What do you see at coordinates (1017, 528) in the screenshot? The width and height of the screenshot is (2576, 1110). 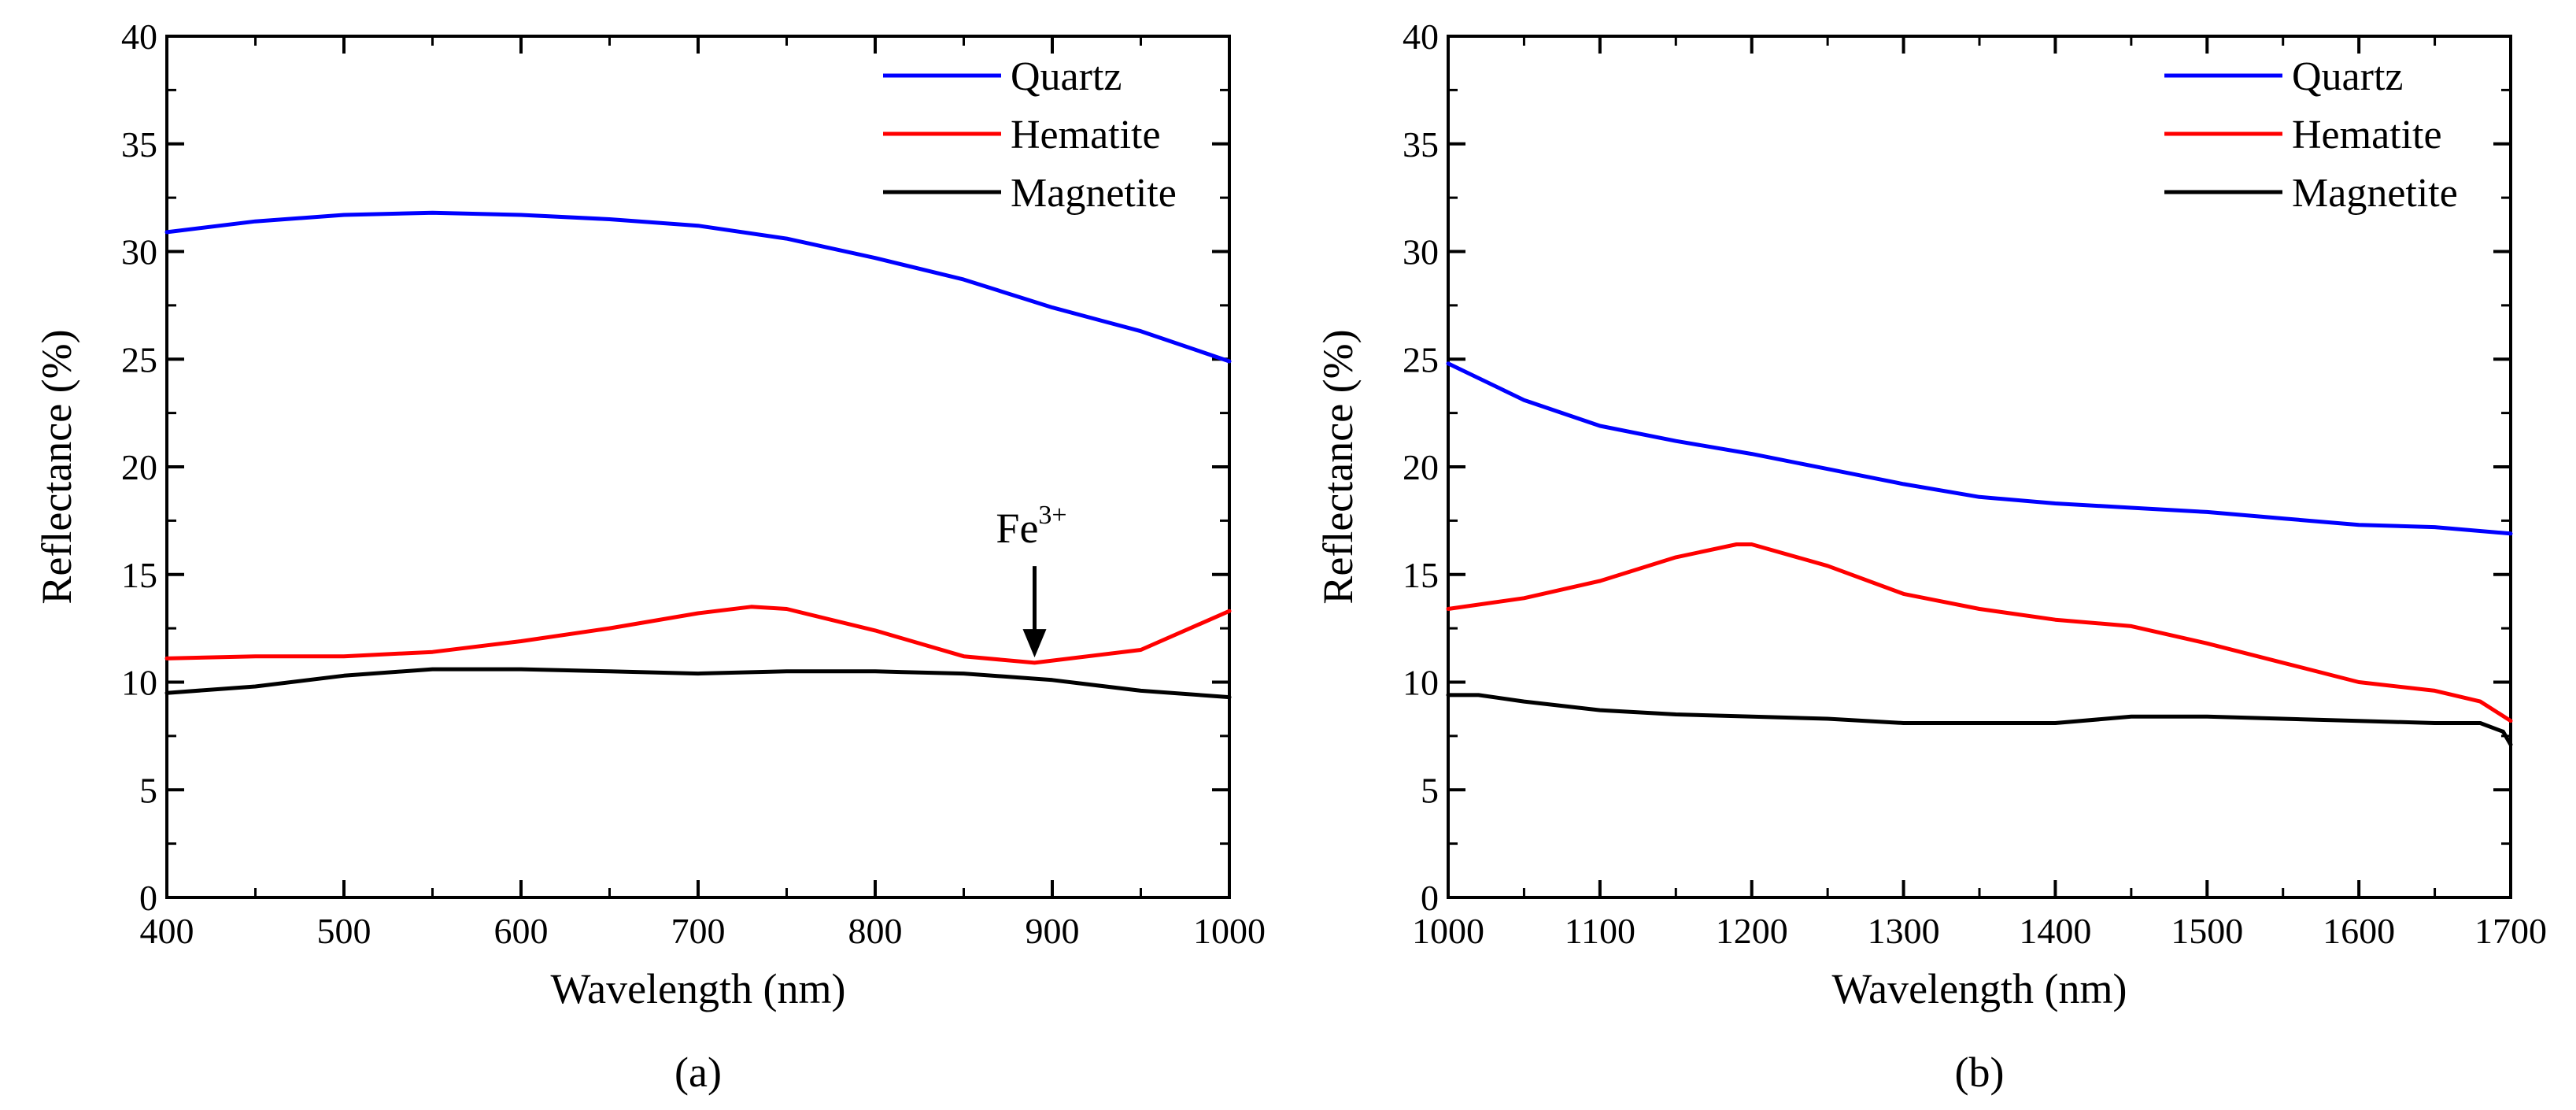 I see `annotation-base: Fe` at bounding box center [1017, 528].